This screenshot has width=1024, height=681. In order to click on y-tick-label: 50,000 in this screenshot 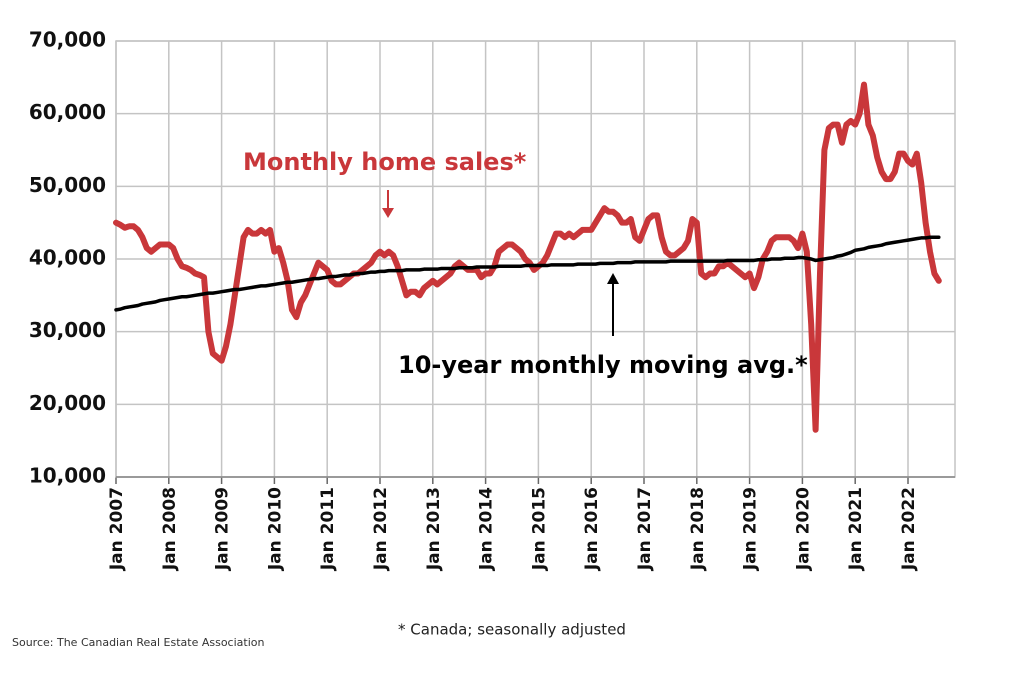, I will do `click(67, 185)`.